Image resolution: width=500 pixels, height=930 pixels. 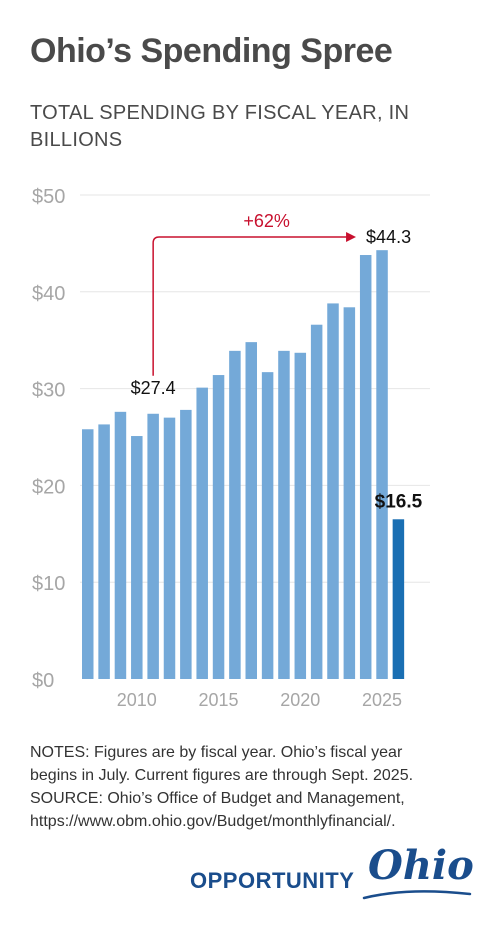 I want to click on y-tick-label: $20, so click(x=48, y=487).